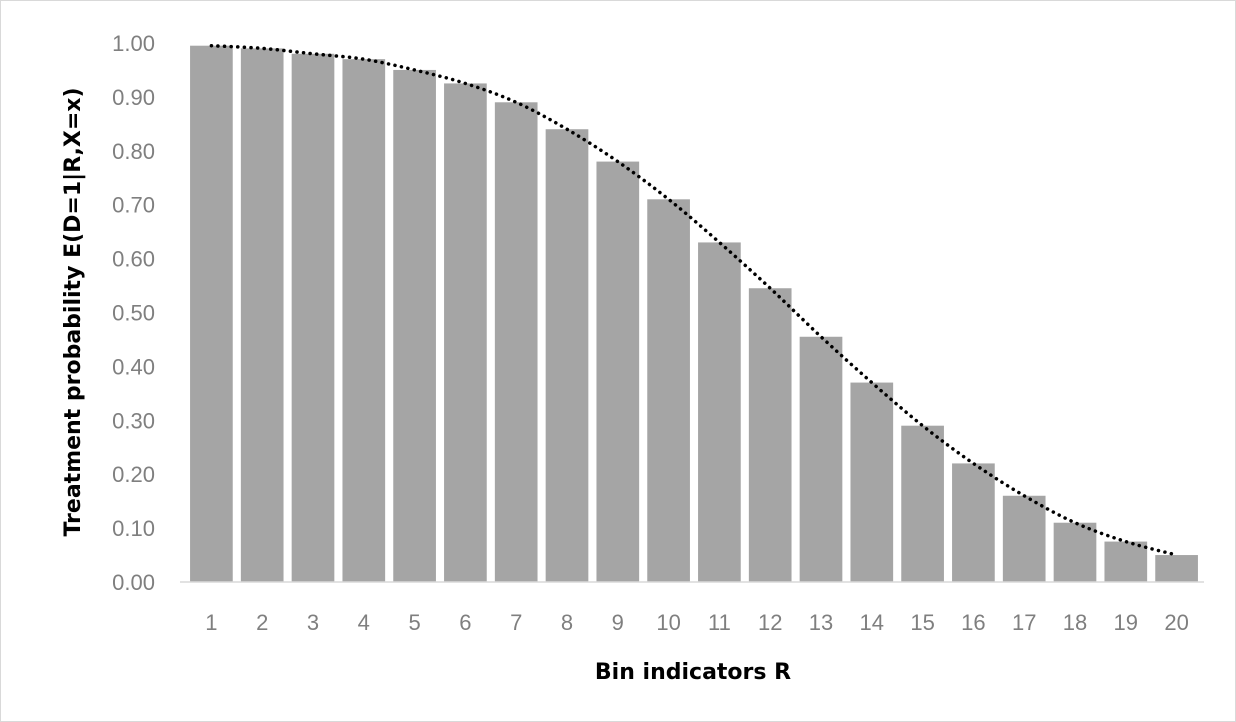 The image size is (1236, 722). What do you see at coordinates (133, 43) in the screenshot?
I see `y-tick-label: 1.00` at bounding box center [133, 43].